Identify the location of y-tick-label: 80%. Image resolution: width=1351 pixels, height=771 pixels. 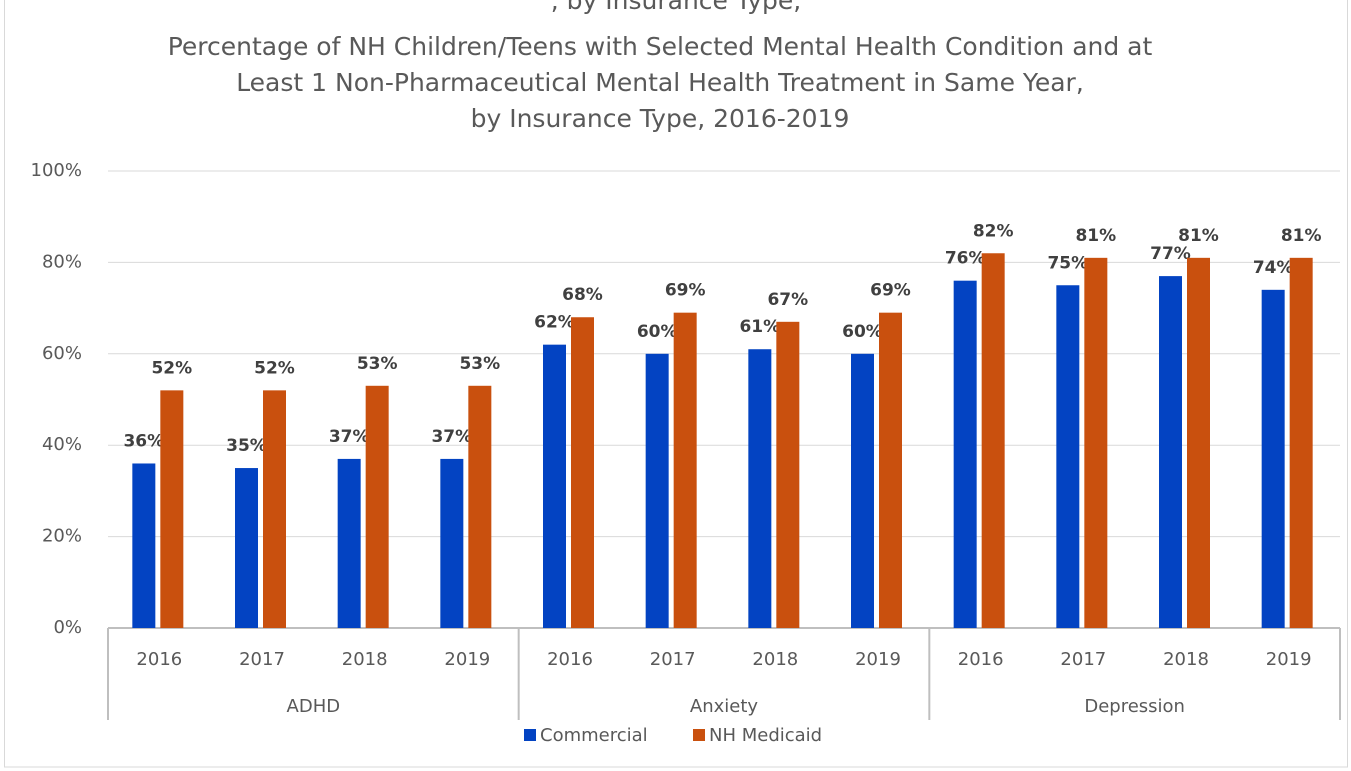
(62, 261).